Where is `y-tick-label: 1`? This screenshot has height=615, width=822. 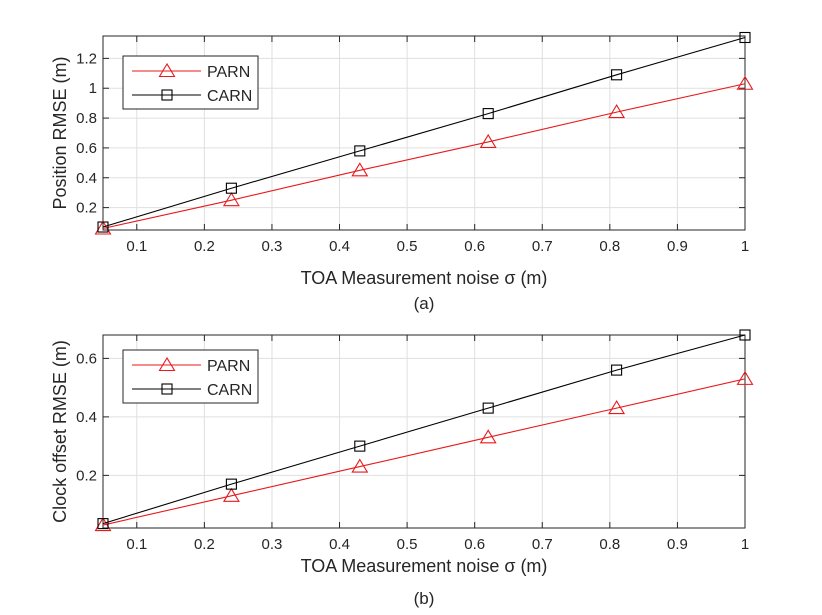
y-tick-label: 1 is located at coordinates (93, 88).